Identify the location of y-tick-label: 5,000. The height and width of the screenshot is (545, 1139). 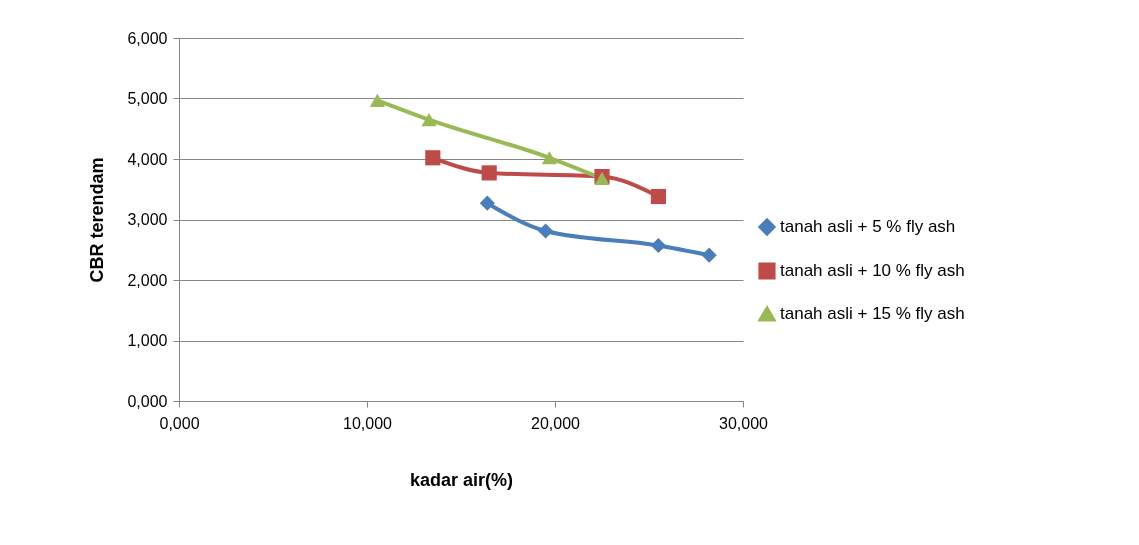
(147, 98).